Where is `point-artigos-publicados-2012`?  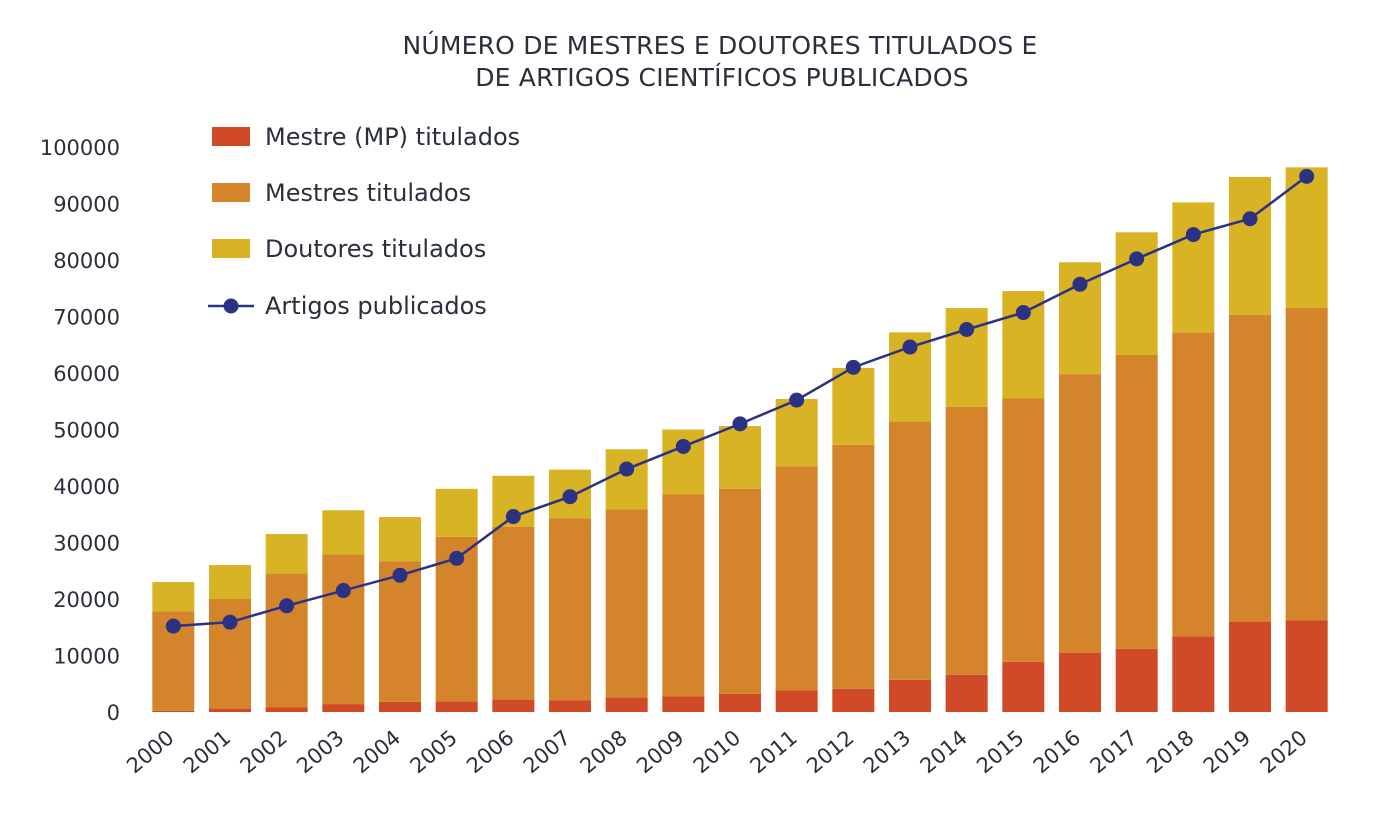 point-artigos-publicados-2012 is located at coordinates (853, 367).